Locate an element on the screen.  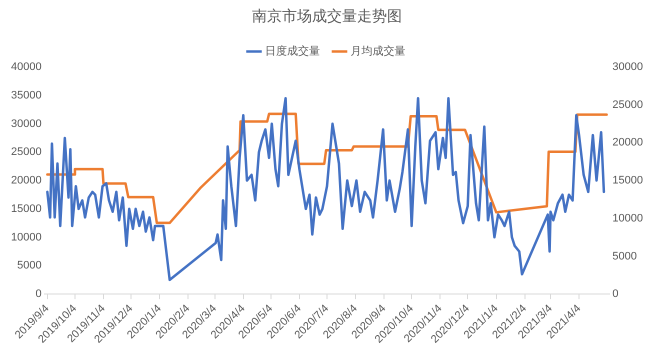
y-tick-label: 15000 is located at coordinates (26, 208).